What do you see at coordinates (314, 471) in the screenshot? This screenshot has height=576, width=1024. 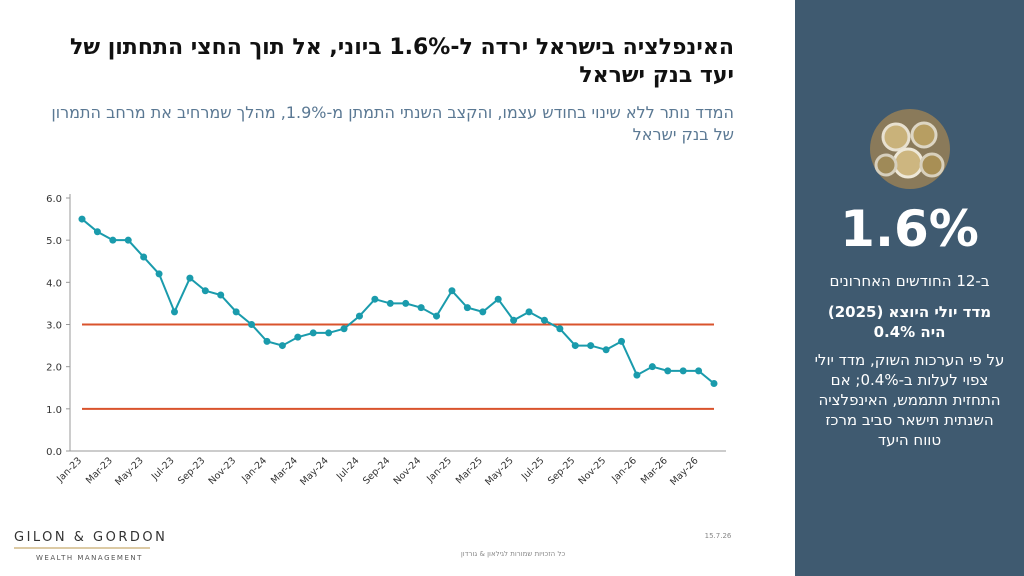 I see `x-tick-label: May-24` at bounding box center [314, 471].